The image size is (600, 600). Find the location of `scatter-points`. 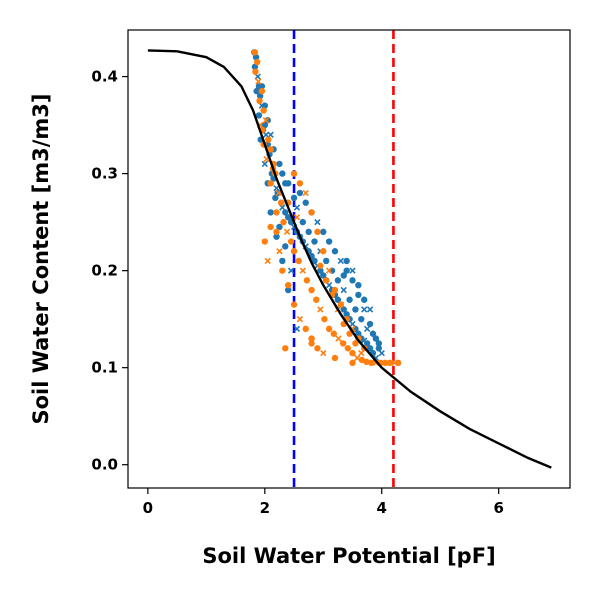

scatter-points is located at coordinates (326, 208).